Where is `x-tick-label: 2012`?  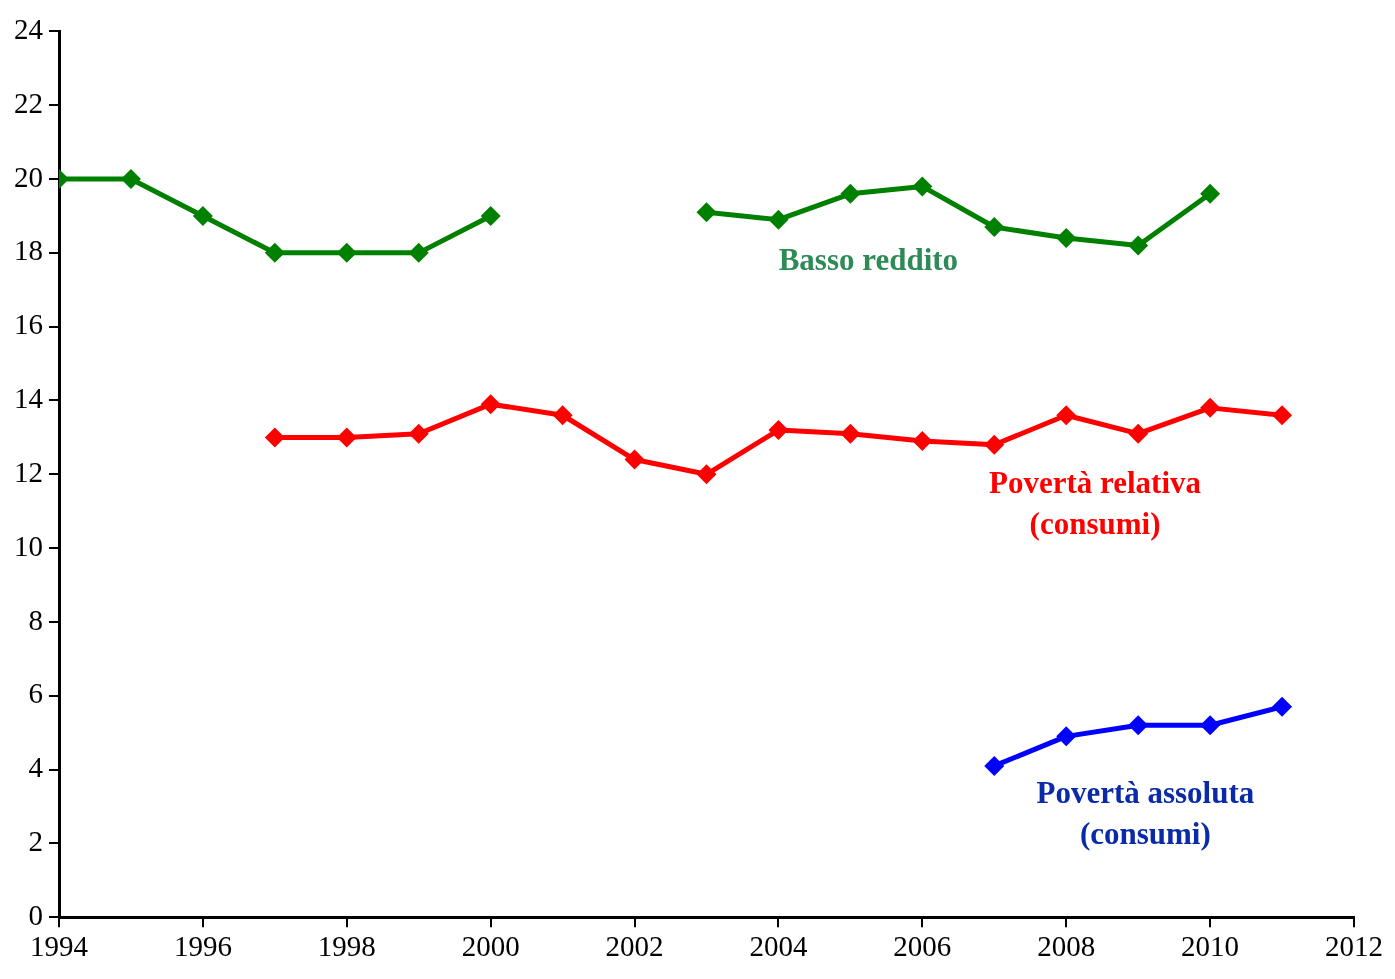
x-tick-label: 2012 is located at coordinates (1354, 946).